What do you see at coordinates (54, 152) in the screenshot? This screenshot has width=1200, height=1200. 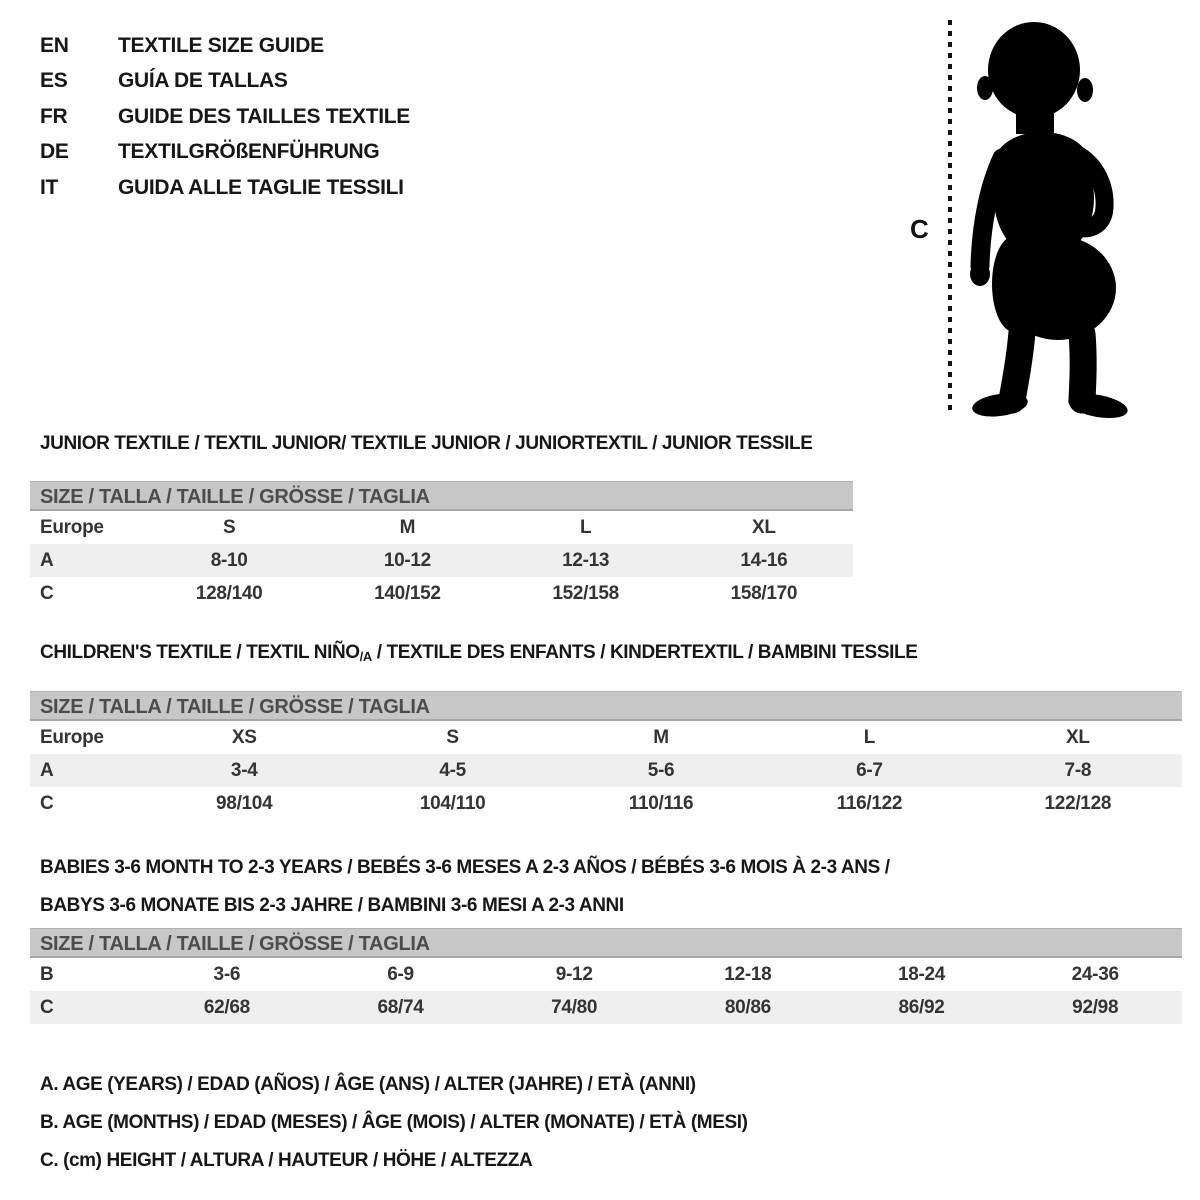 I see `language-code: DE` at bounding box center [54, 152].